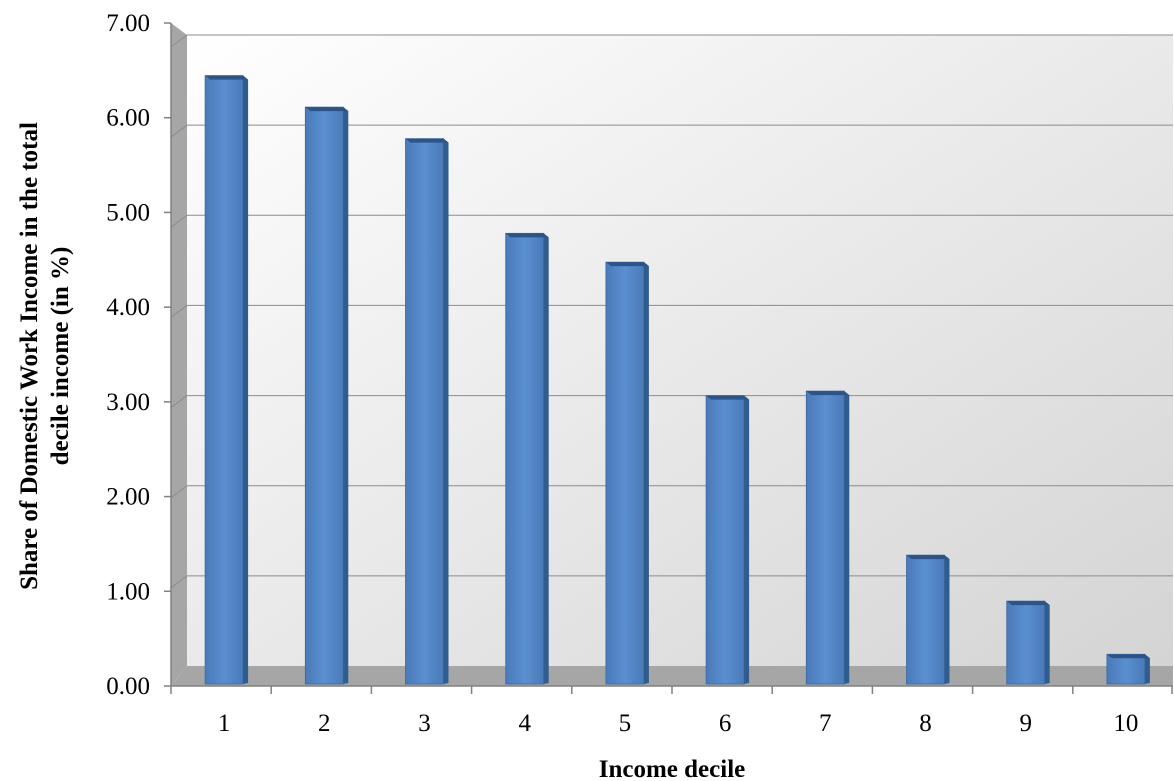 Image resolution: width=1174 pixels, height=781 pixels. What do you see at coordinates (224, 723) in the screenshot?
I see `x-tick-label: 1` at bounding box center [224, 723].